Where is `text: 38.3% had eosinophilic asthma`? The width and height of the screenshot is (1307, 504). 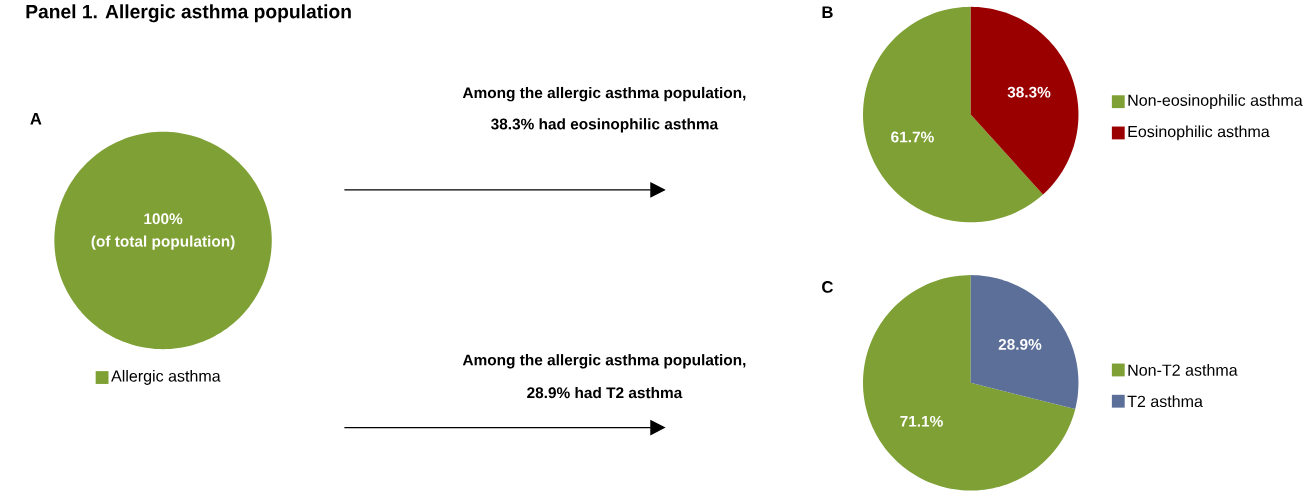 text: 38.3% had eosinophilic asthma is located at coordinates (605, 125).